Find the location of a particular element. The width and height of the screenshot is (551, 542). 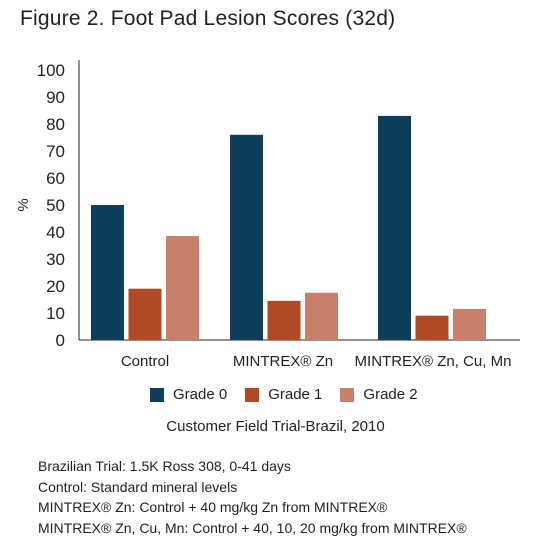

x-tick-label: MINTREX® Zn, Cu, Mn is located at coordinates (433, 361).